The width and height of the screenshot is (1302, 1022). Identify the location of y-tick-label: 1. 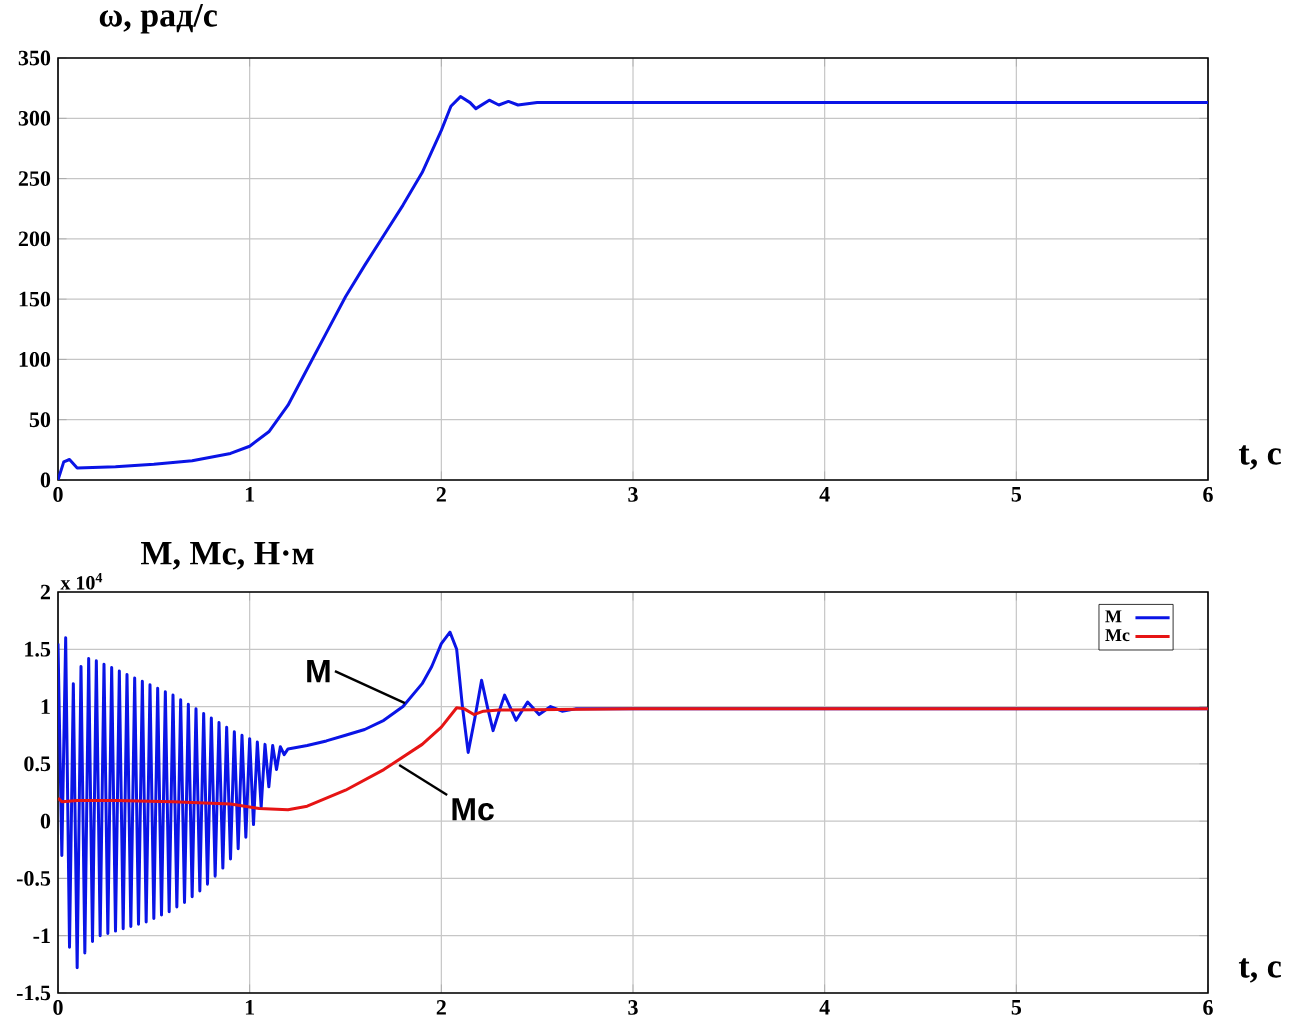
(45, 707).